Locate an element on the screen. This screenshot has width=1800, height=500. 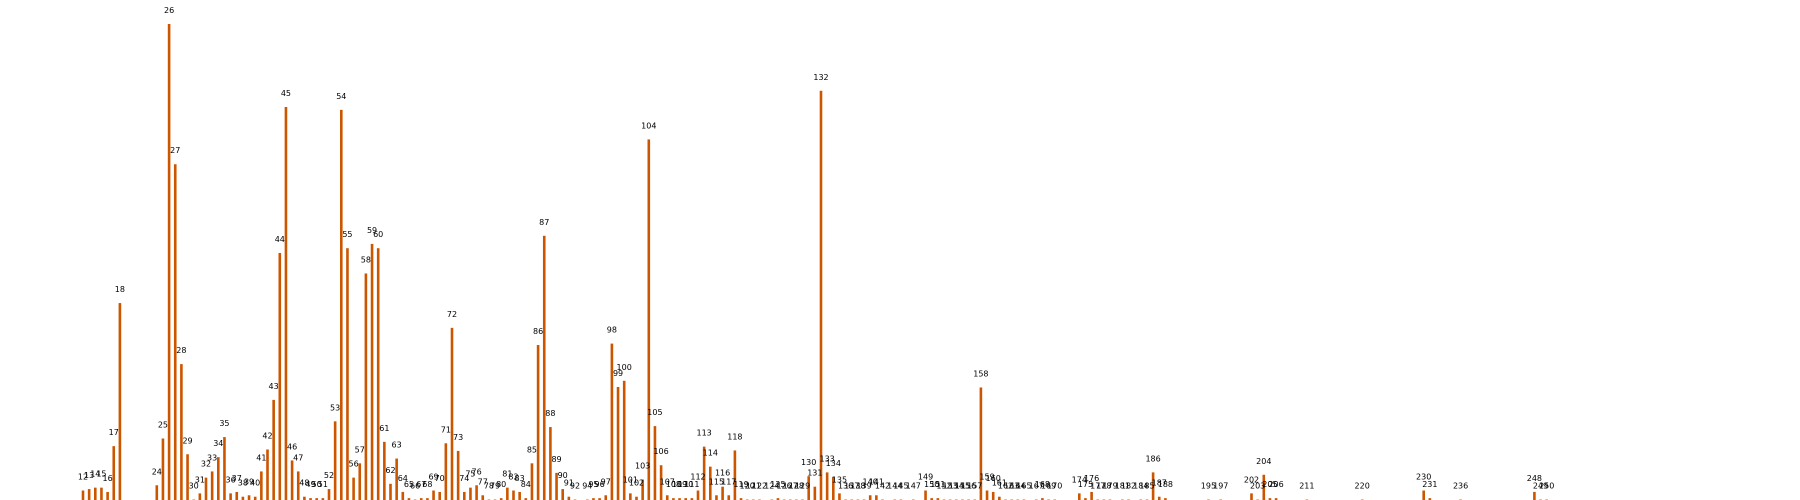
bar-label-42: 42 is located at coordinates (267, 435).